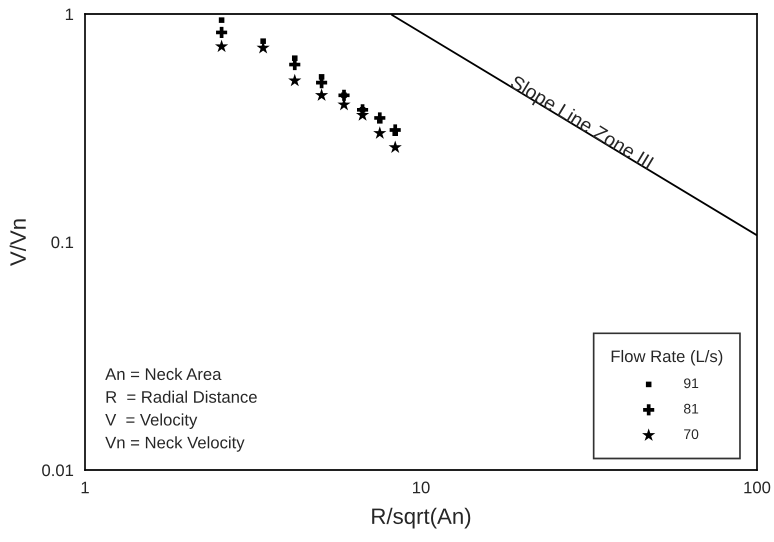 This screenshot has width=774, height=542. What do you see at coordinates (163, 374) in the screenshot?
I see `annotation: An = Neck Area` at bounding box center [163, 374].